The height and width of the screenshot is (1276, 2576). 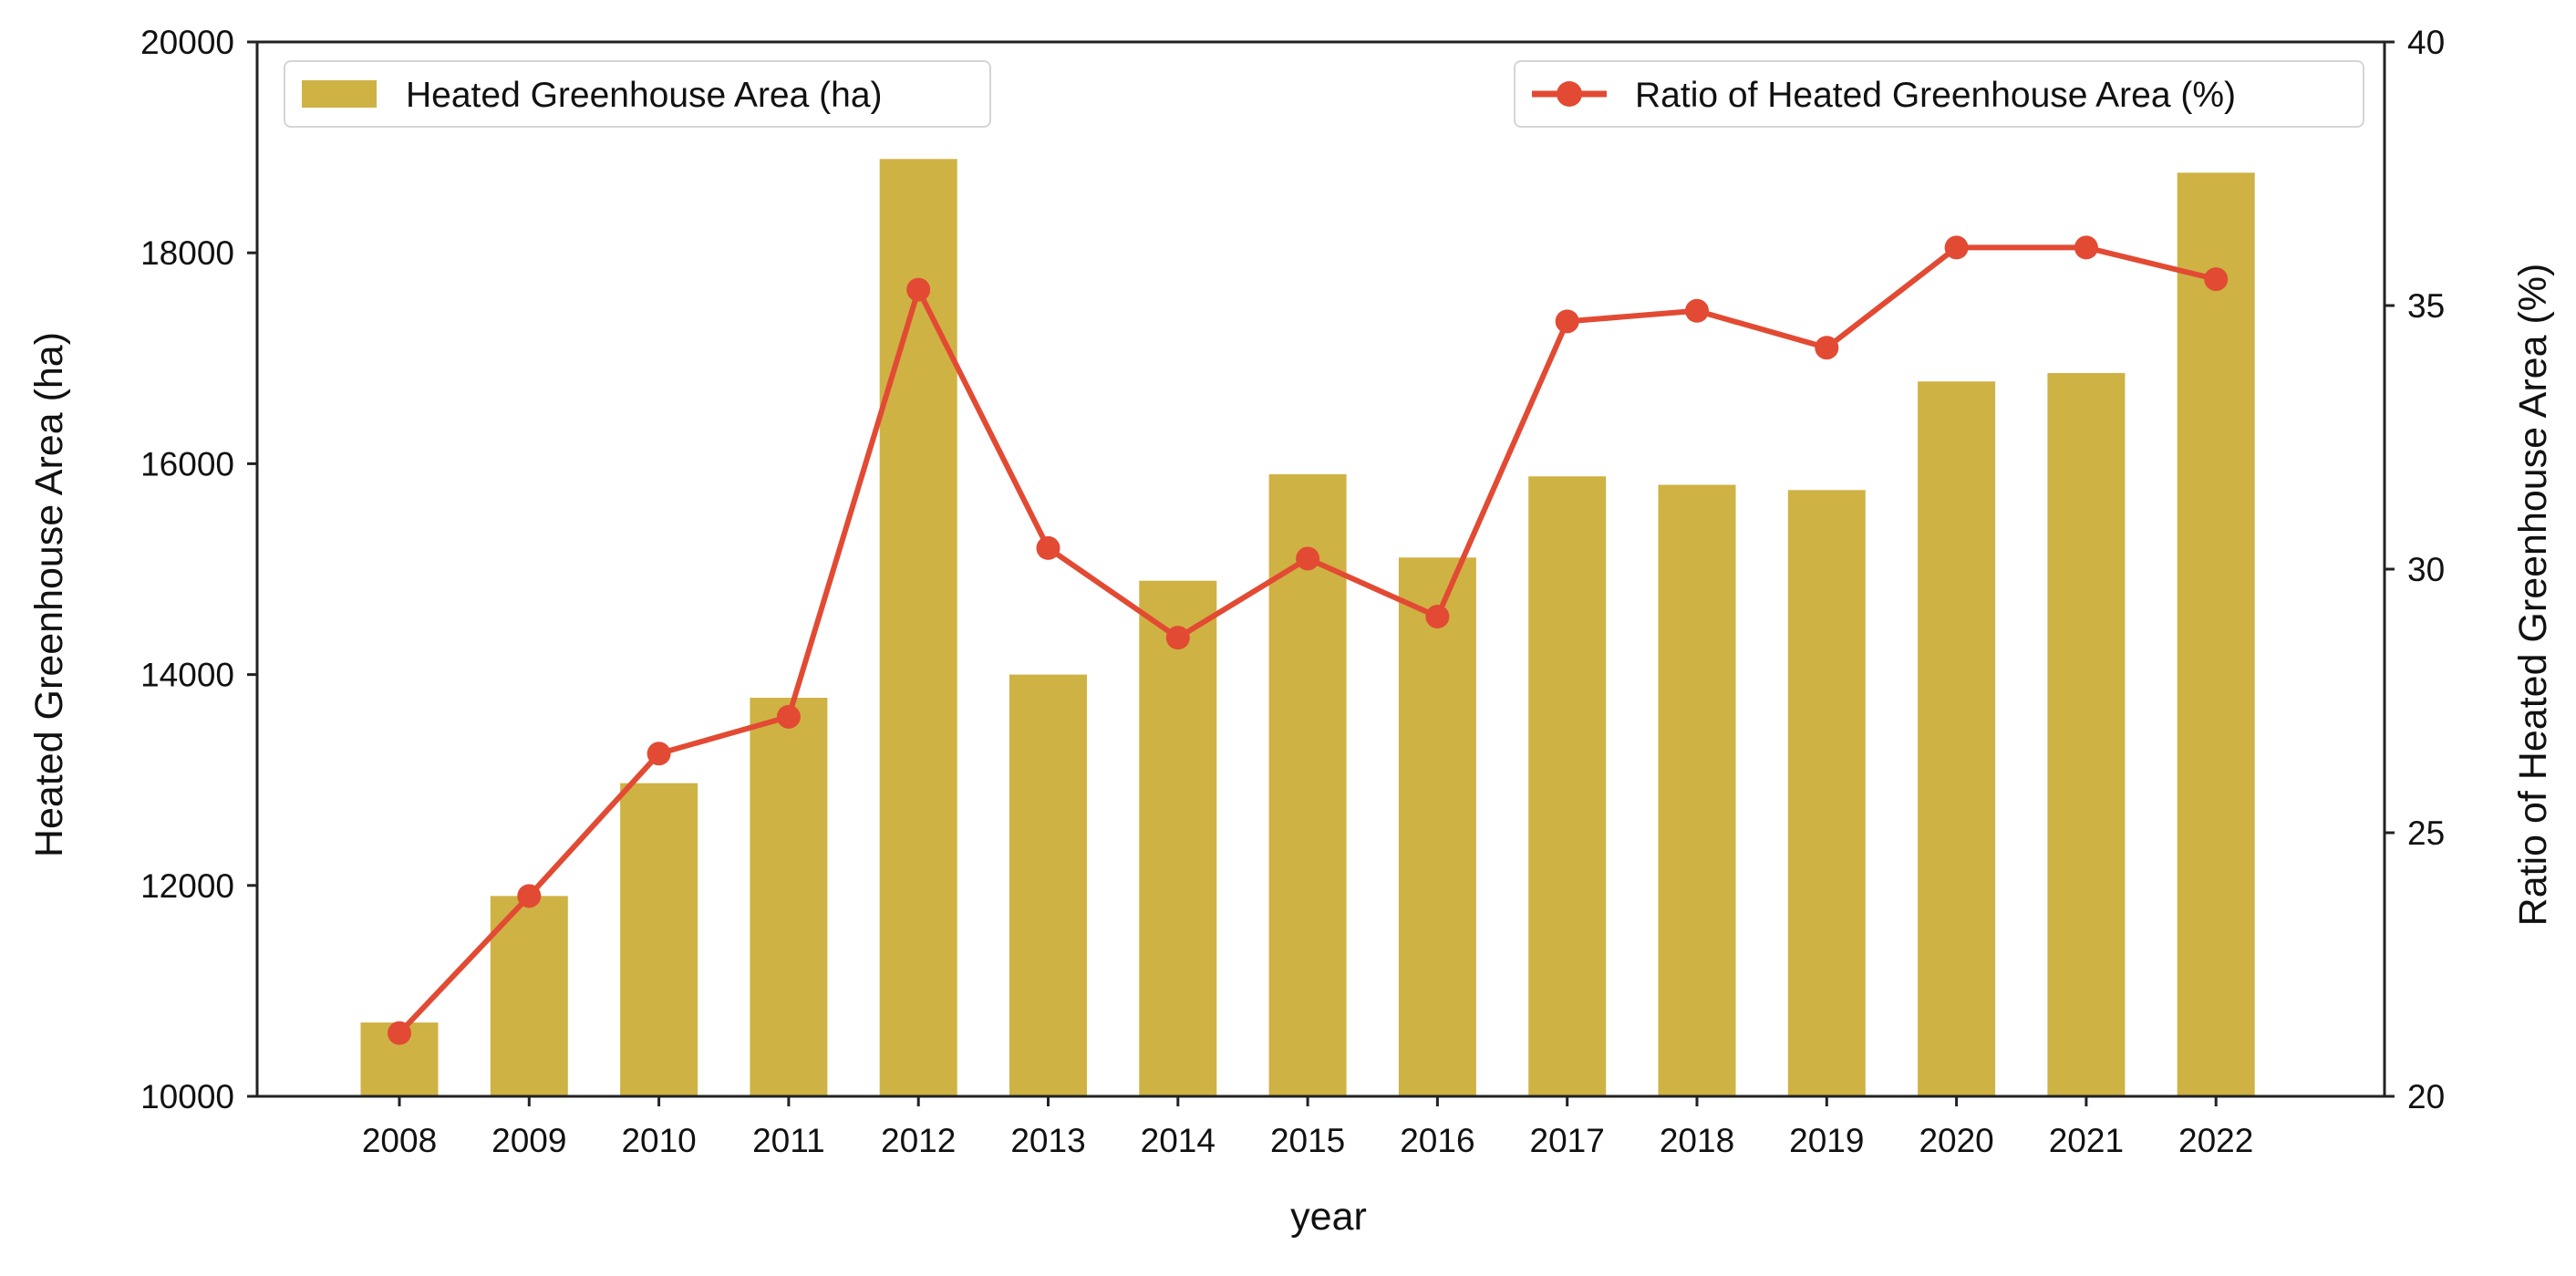 What do you see at coordinates (2216, 279) in the screenshot?
I see `ratio-point-2022` at bounding box center [2216, 279].